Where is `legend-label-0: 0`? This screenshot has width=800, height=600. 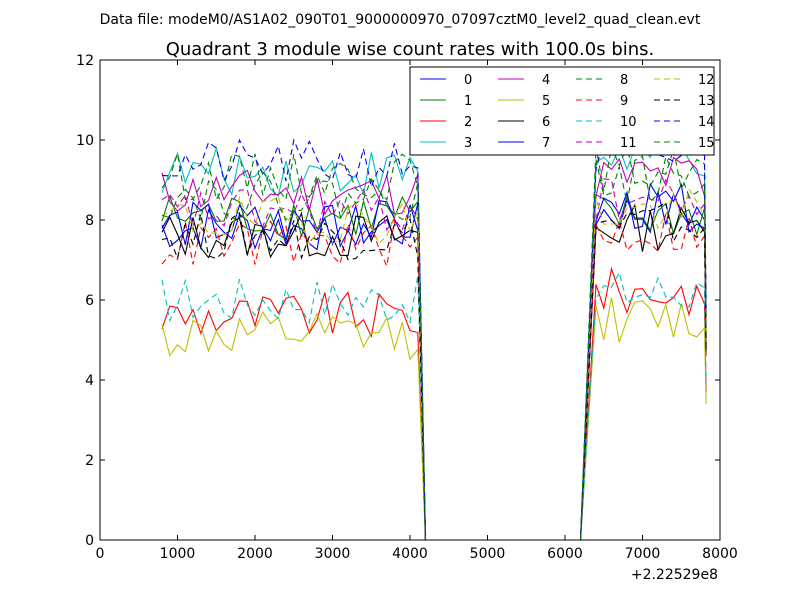
legend-label-0: 0 is located at coordinates (468, 80).